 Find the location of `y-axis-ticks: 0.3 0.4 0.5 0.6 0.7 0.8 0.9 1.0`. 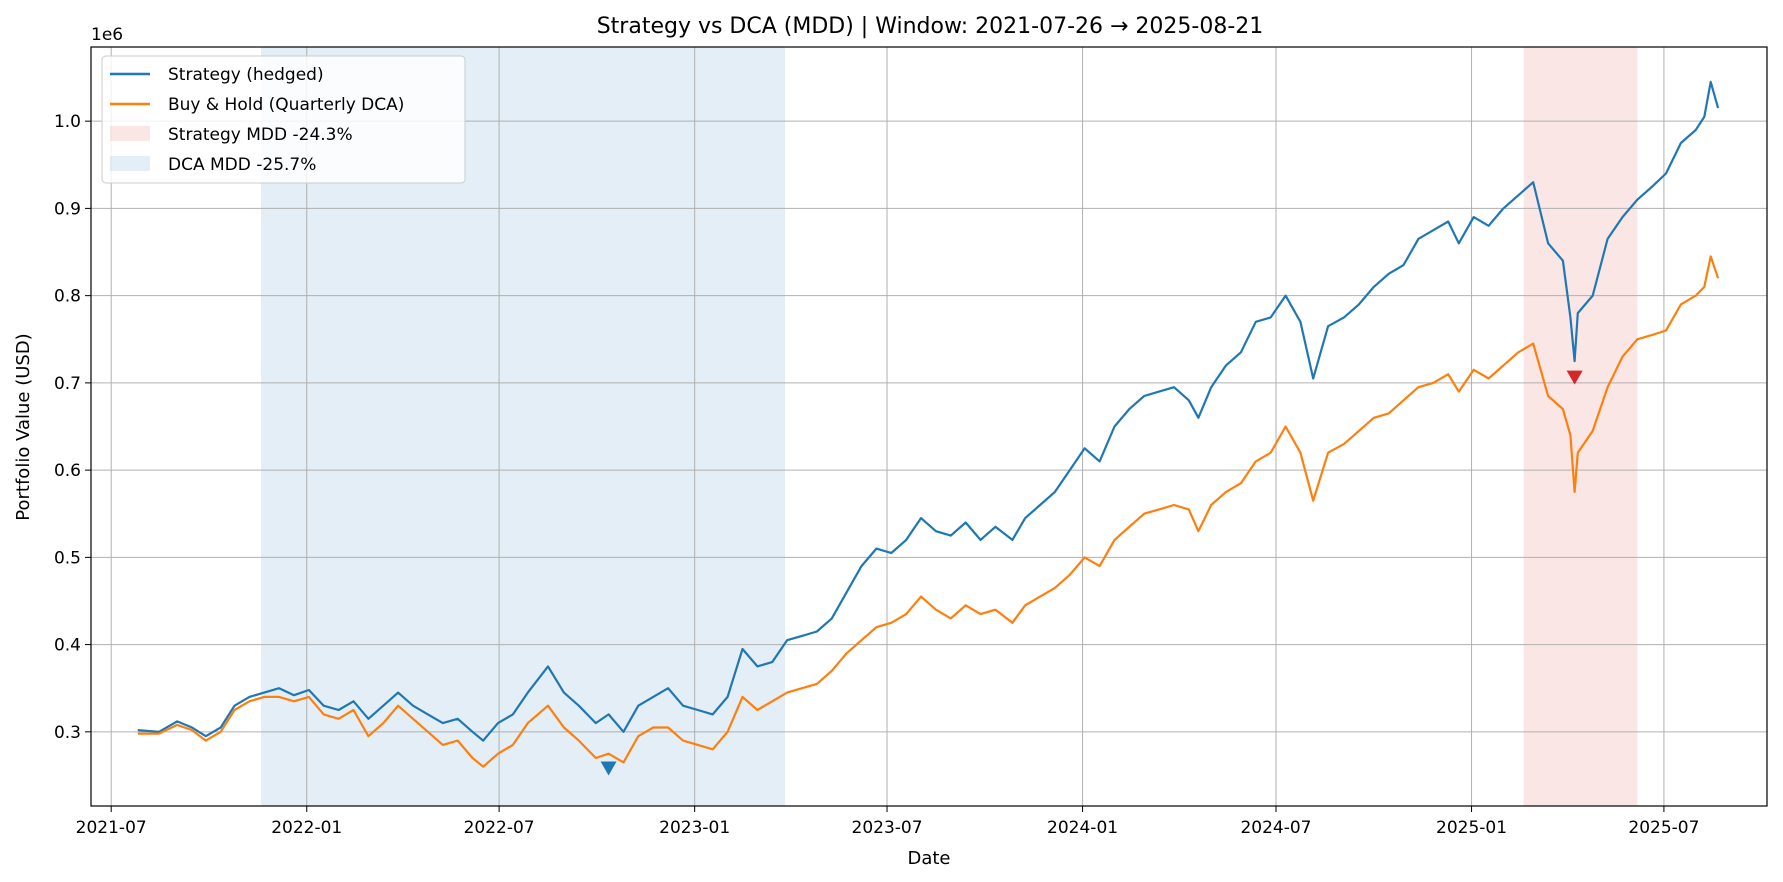

y-axis-ticks: 0.3 0.4 0.5 0.6 0.7 0.8 0.9 1.0 is located at coordinates (72, 427).